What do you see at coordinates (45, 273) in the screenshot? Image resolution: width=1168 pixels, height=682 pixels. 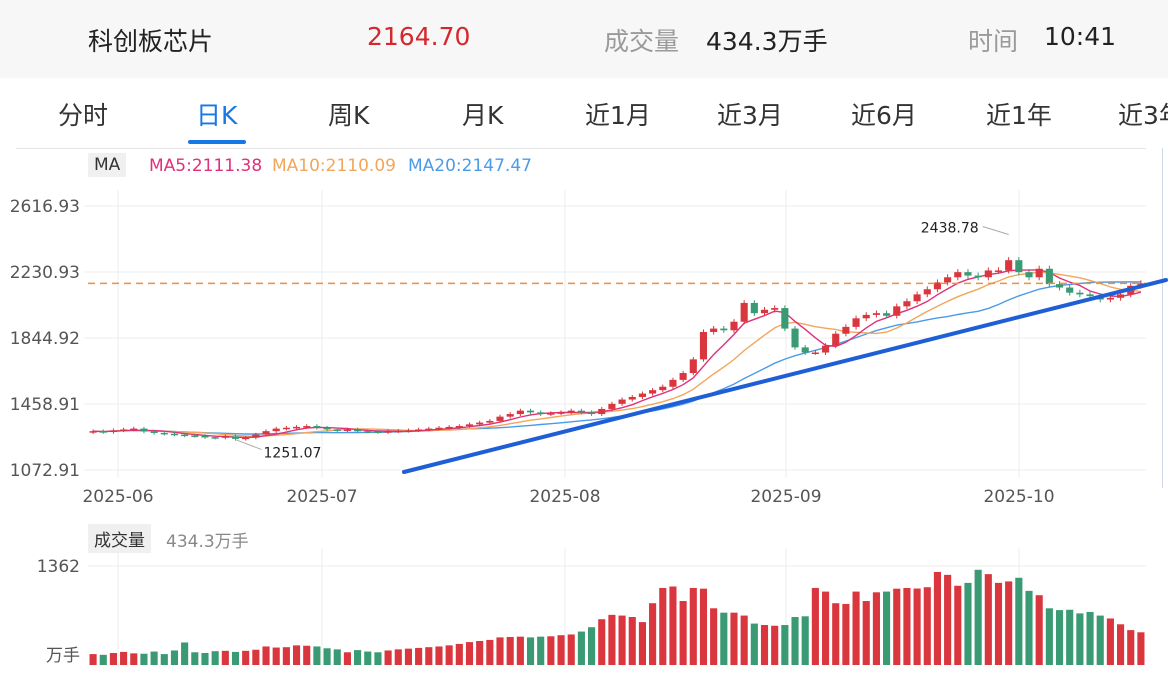 I see `price-axis-tick-label: 2230.93` at bounding box center [45, 273].